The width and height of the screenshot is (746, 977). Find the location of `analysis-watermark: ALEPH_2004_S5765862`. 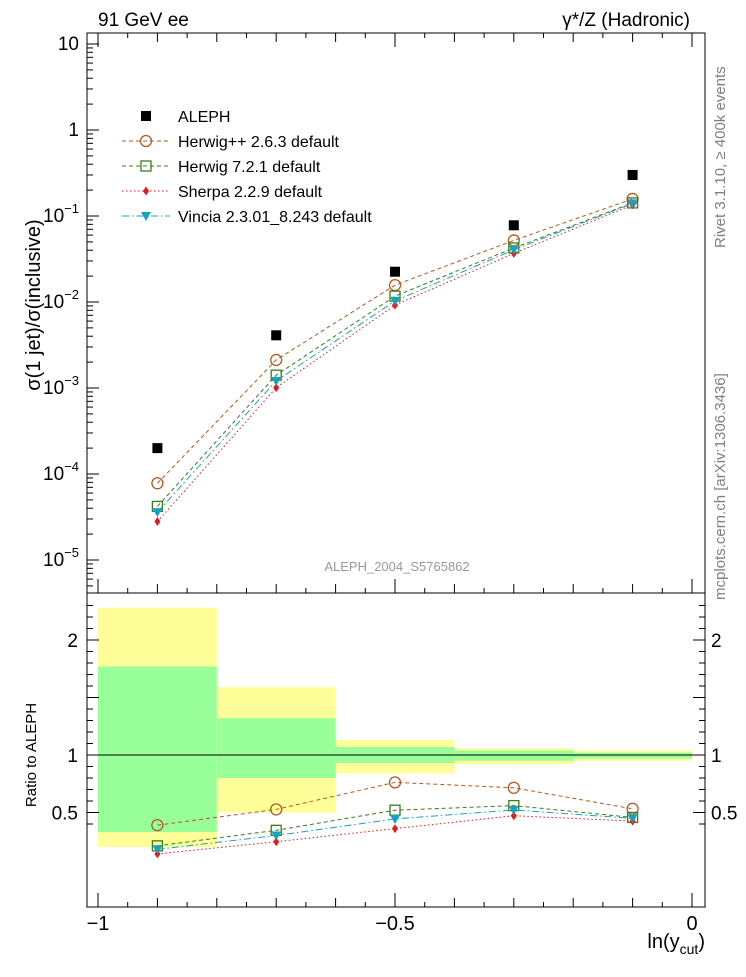

analysis-watermark: ALEPH_2004_S5765862 is located at coordinates (396, 566).